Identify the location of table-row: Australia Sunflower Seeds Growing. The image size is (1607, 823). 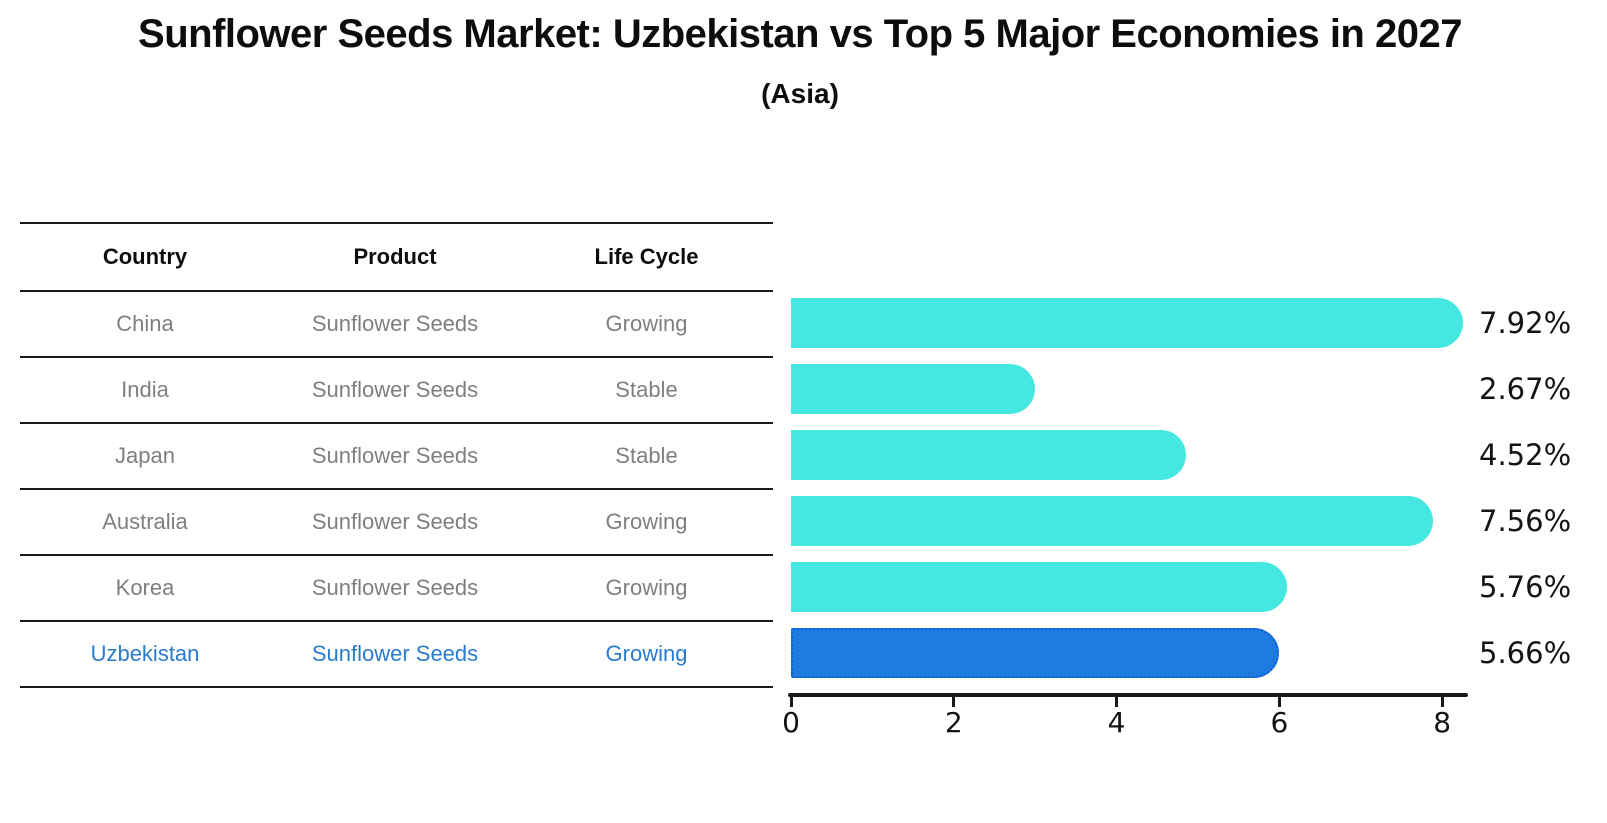
(396, 521).